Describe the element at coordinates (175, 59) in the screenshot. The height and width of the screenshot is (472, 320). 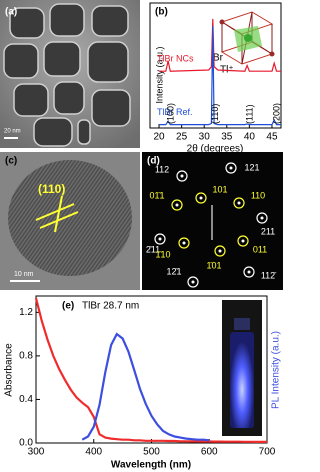
I see `series-label: TlBr NCs` at that location.